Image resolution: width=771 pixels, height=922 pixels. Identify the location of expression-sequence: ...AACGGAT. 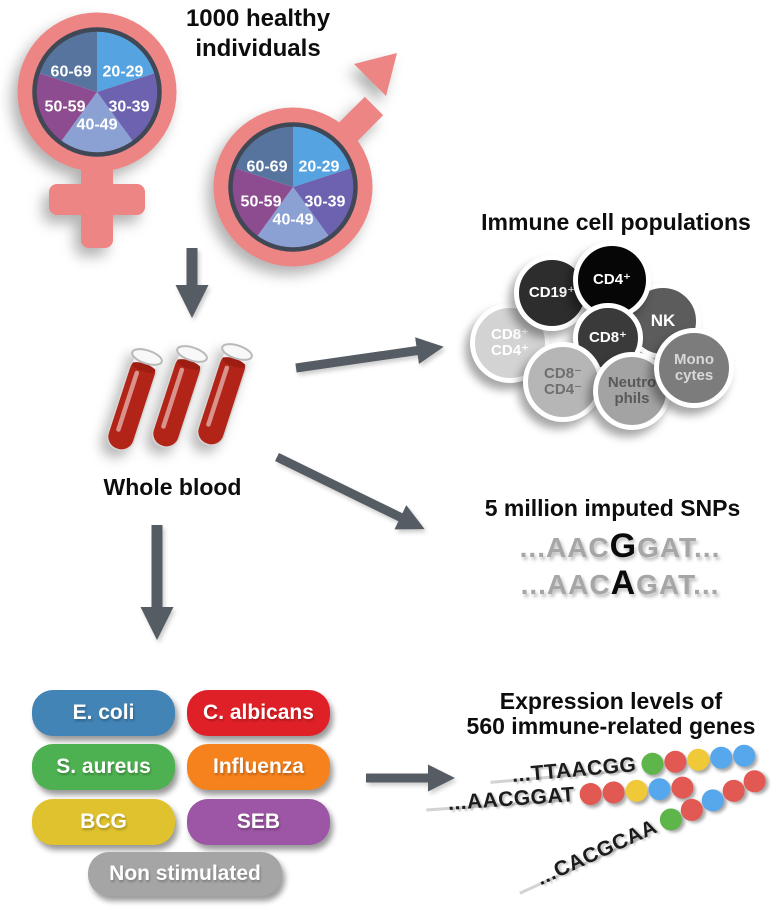
(511, 799).